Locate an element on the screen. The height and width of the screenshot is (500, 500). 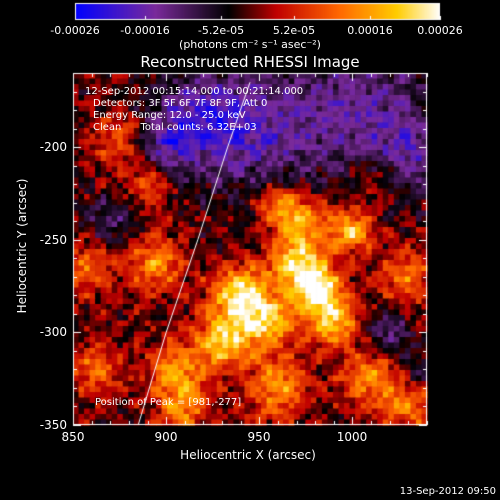
annotation-method: Clean Total counts: 6.32E+03 is located at coordinates (175, 127).